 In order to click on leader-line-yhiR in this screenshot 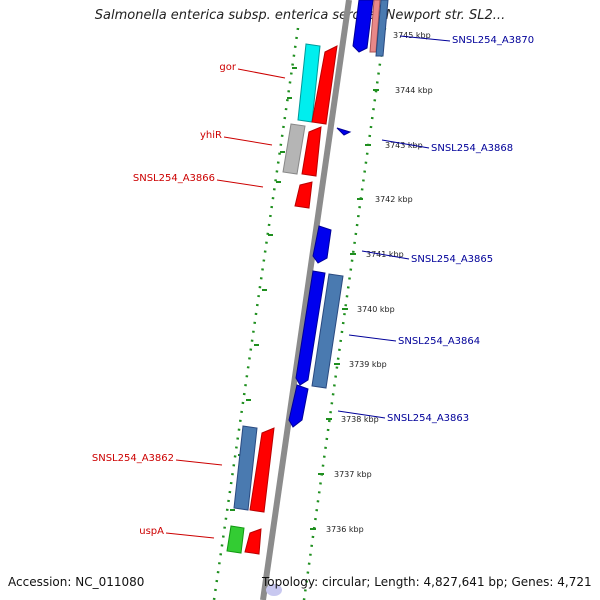, I will do `click(248, 141)`.